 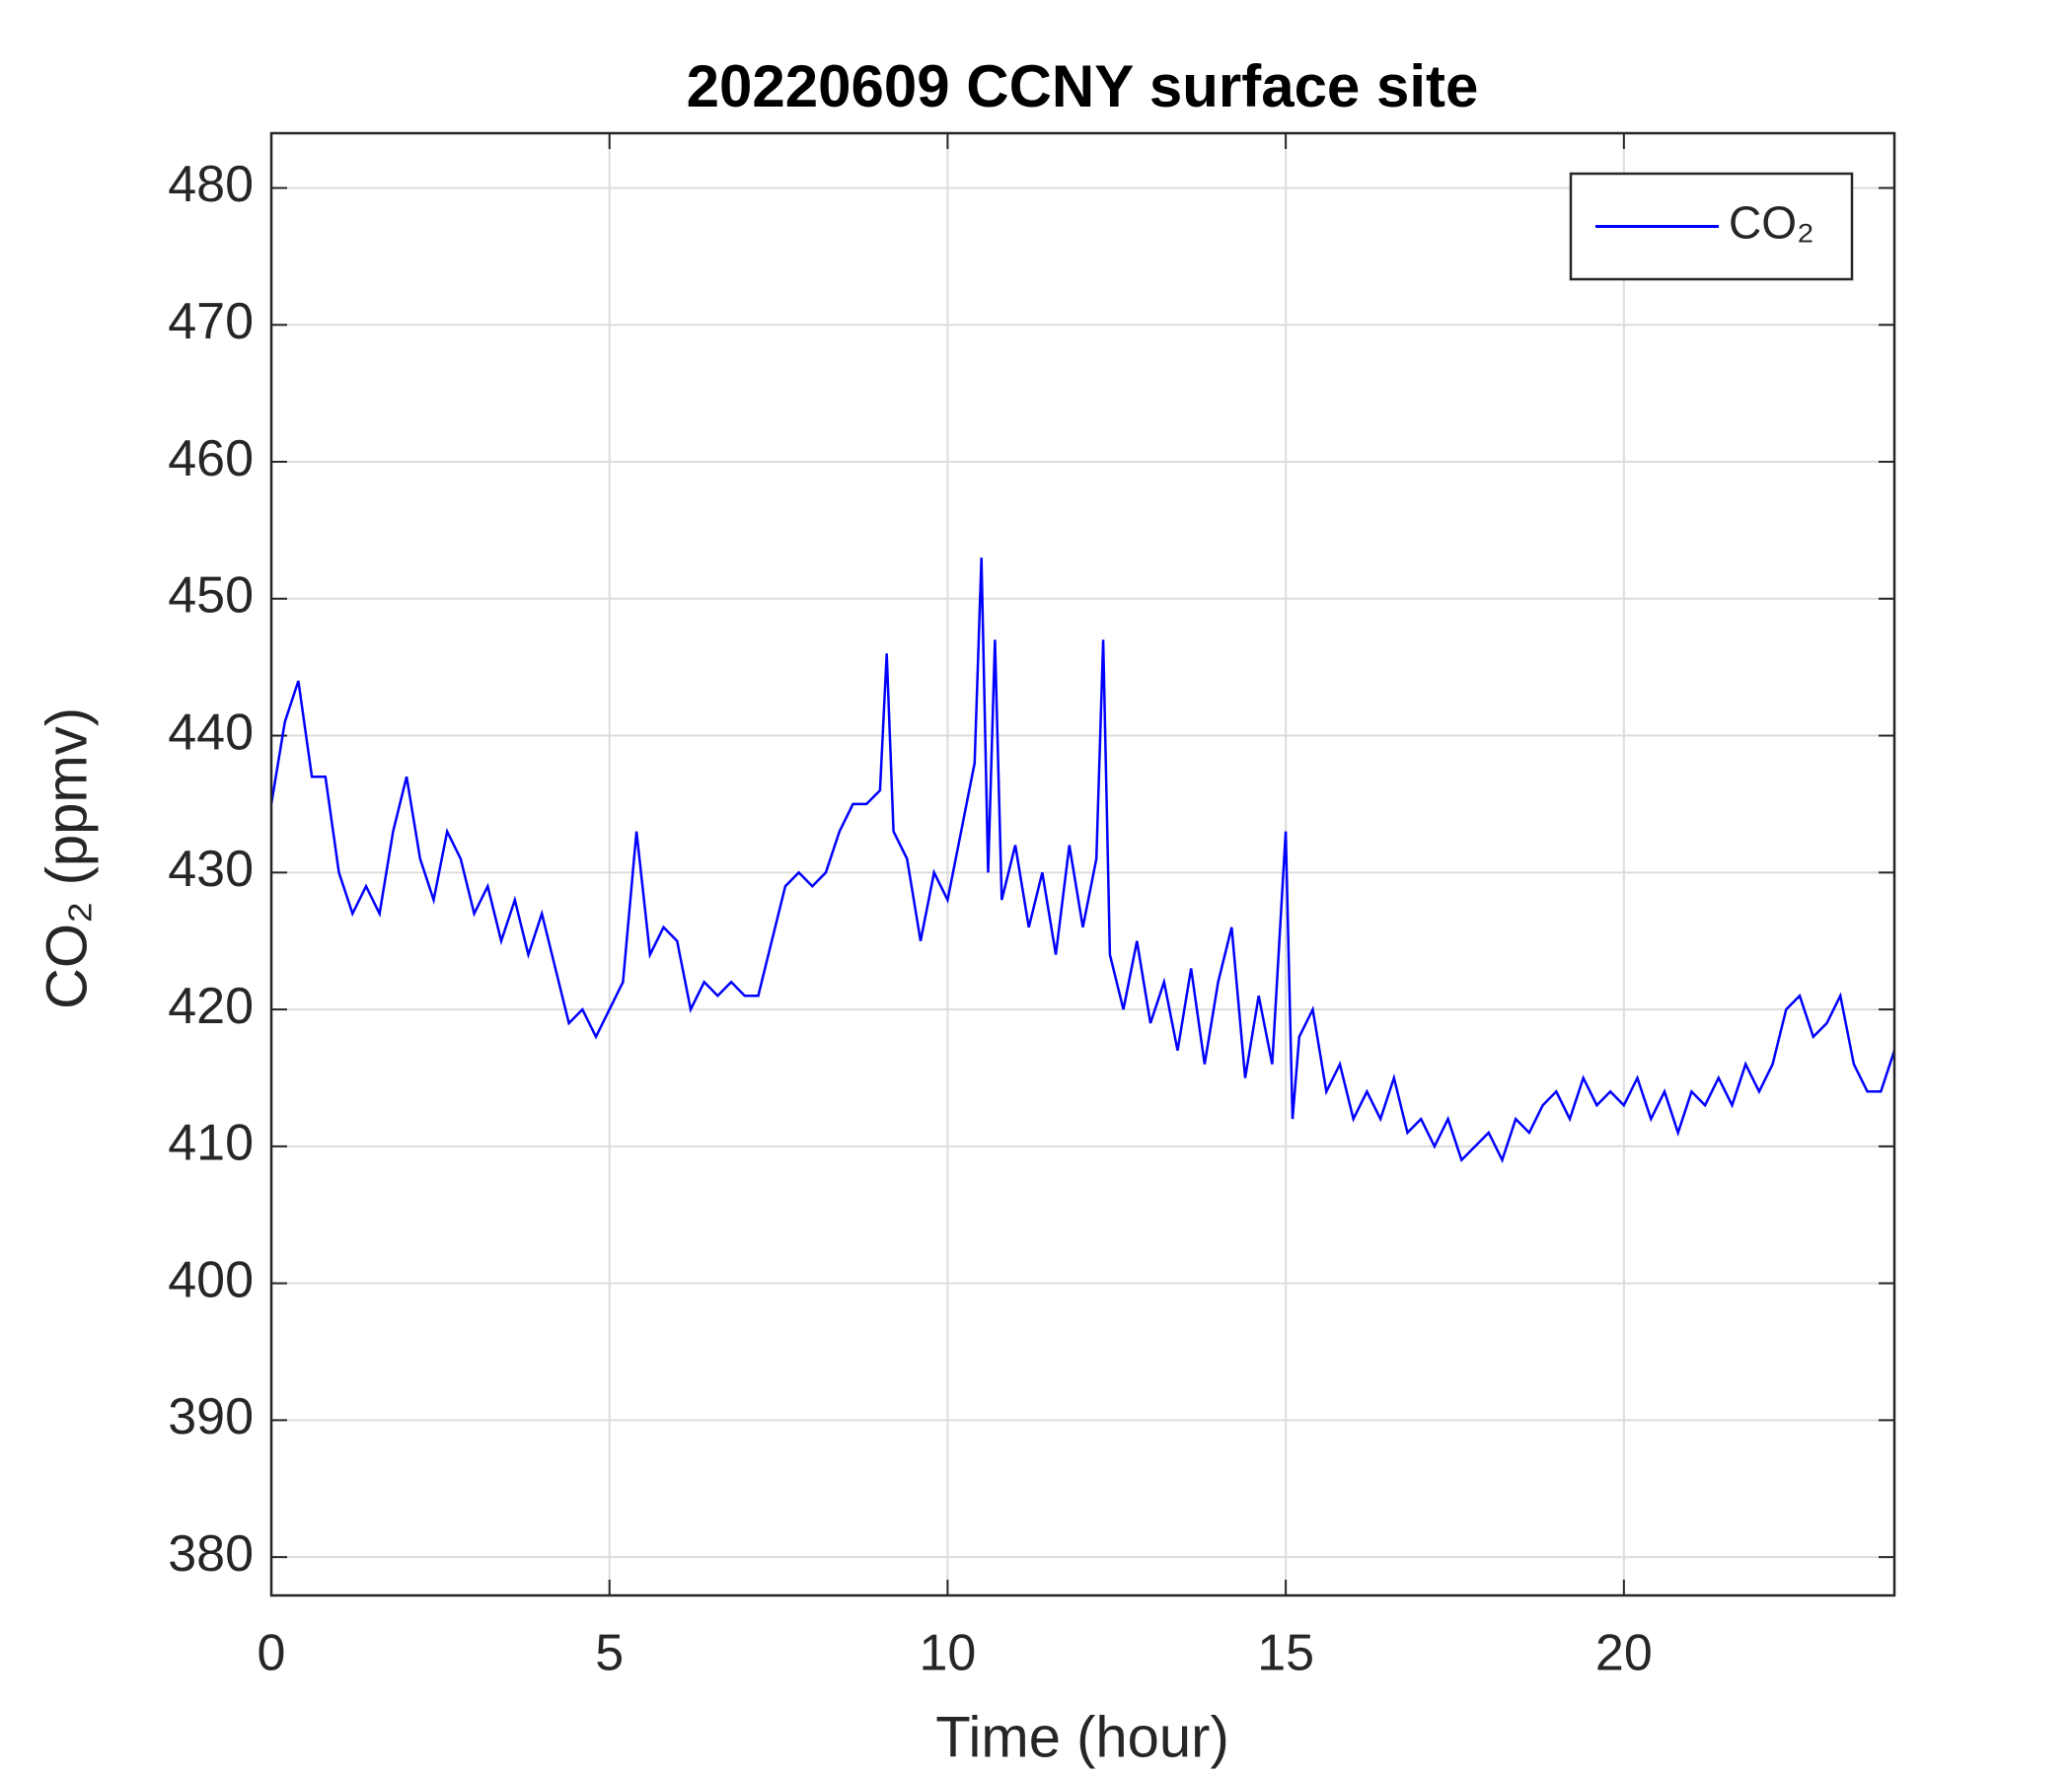 I want to click on y-tick-label: 410, so click(x=211, y=1143).